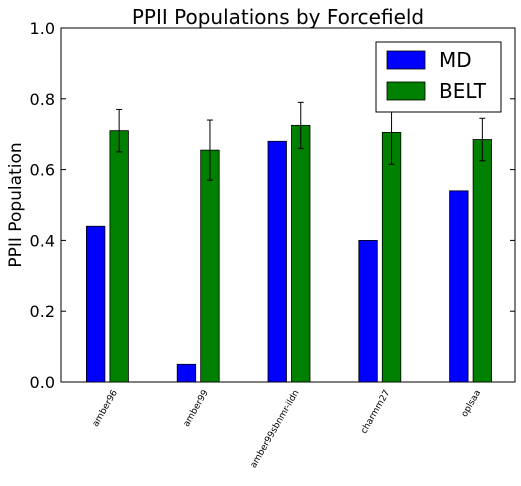 Image resolution: width=521 pixels, height=486 pixels. What do you see at coordinates (119, 256) in the screenshot?
I see `bar-belt-amber96` at bounding box center [119, 256].